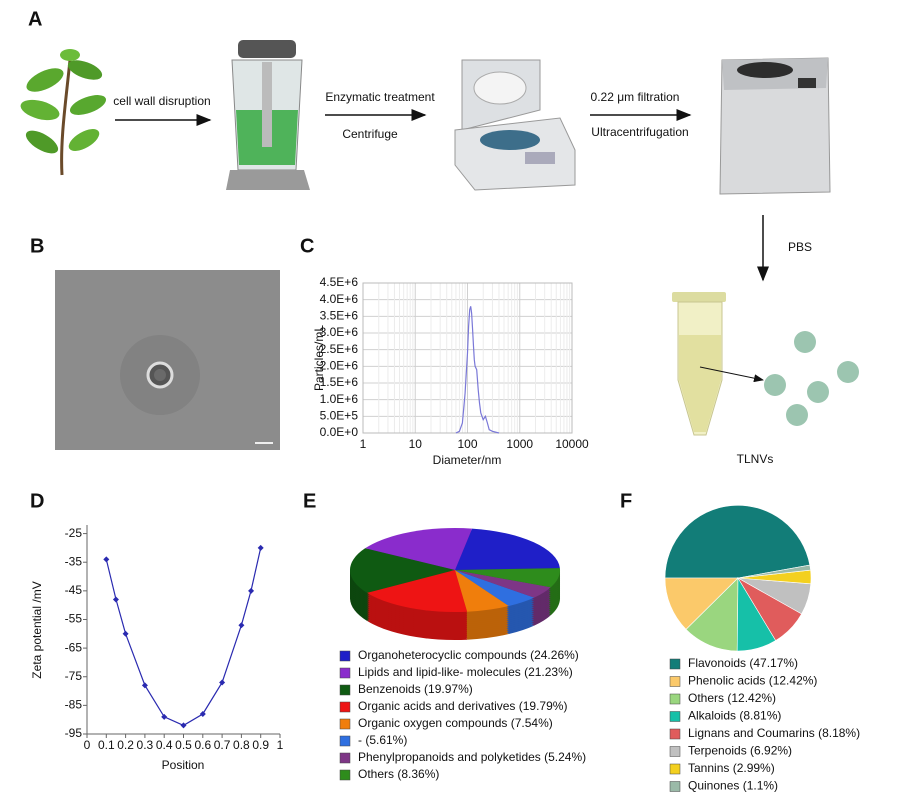 This screenshot has width=899, height=804. I want to click on plot-frame, so click(467, 358).